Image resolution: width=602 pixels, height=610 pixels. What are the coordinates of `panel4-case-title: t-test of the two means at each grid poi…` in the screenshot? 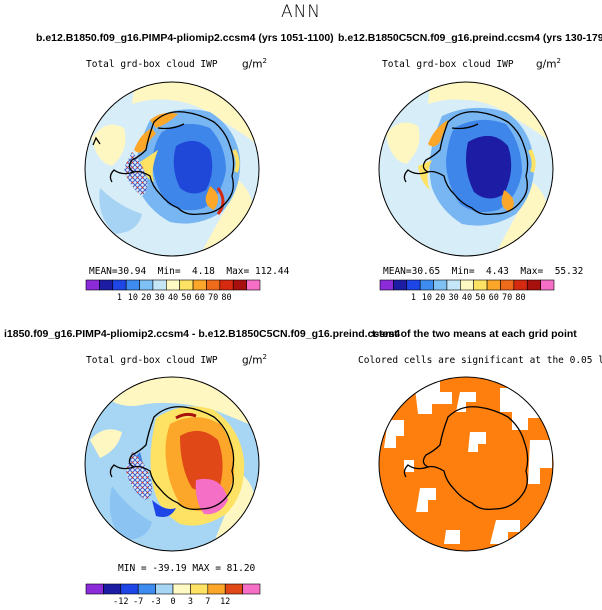 It's located at (474, 334).